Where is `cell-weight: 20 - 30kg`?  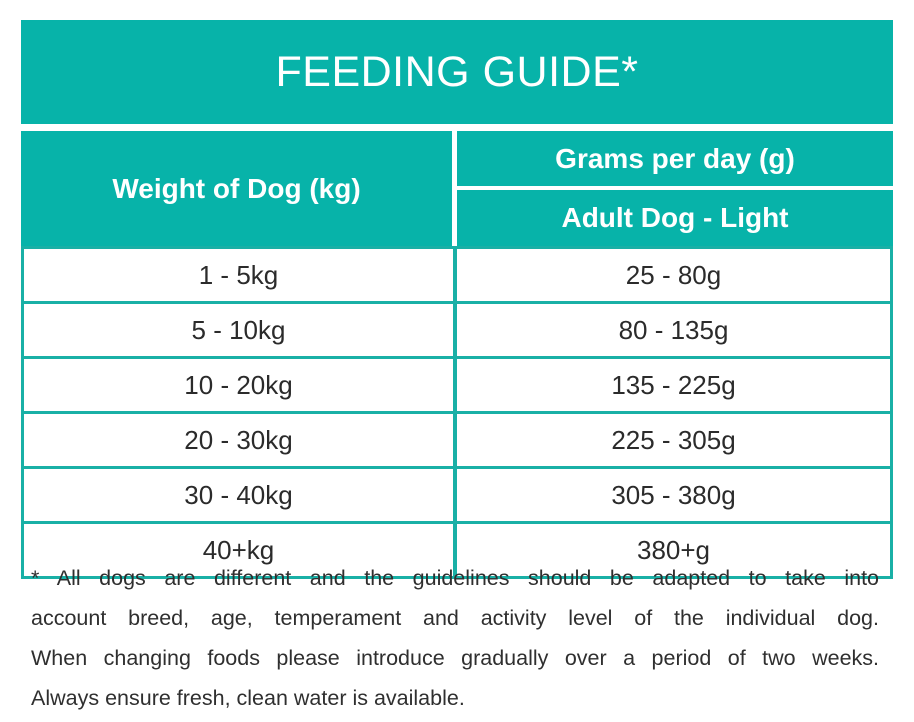 cell-weight: 20 - 30kg is located at coordinates (239, 438).